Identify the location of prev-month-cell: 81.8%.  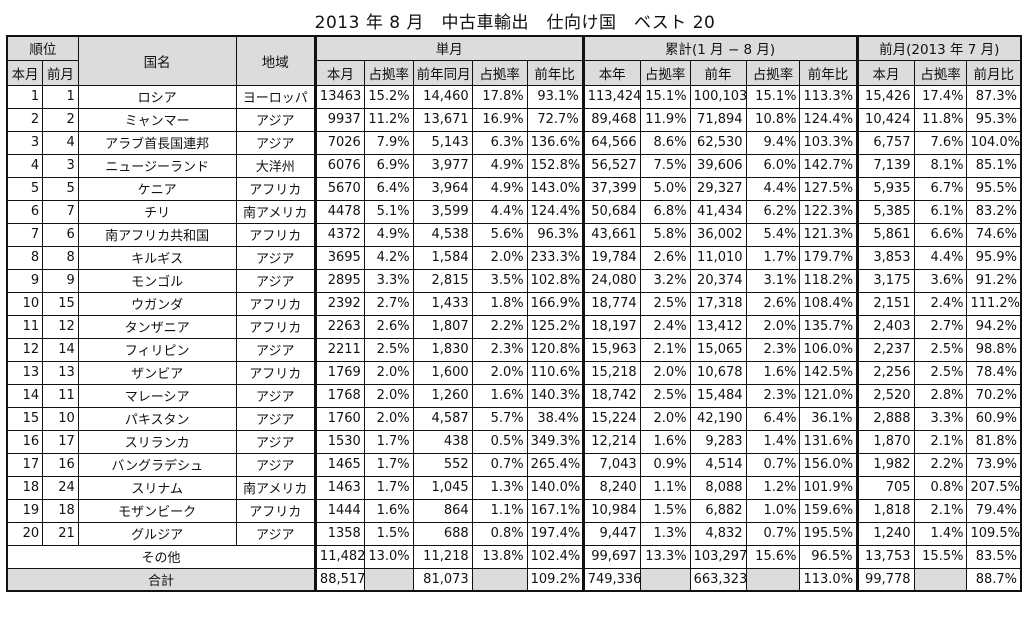
(994, 441).